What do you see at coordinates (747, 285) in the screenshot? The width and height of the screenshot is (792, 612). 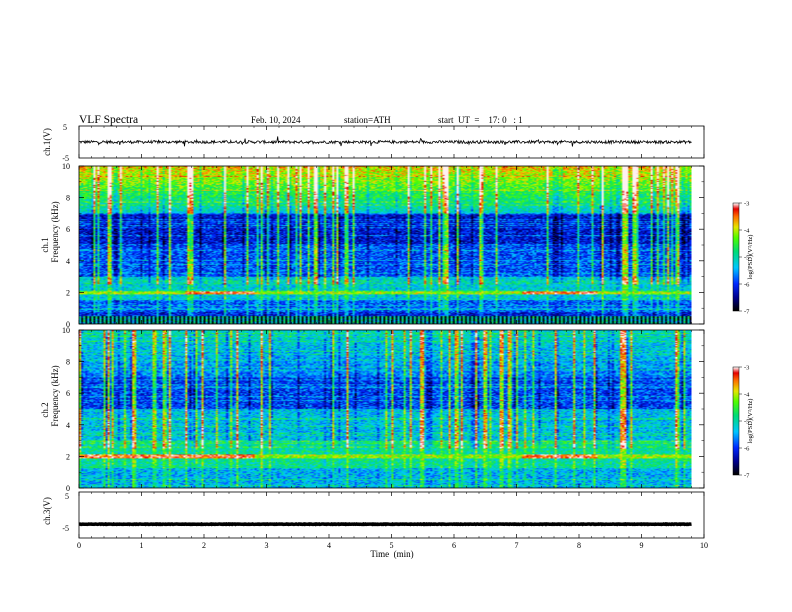 I see `ch1-colorbar-tick-label: -6` at bounding box center [747, 285].